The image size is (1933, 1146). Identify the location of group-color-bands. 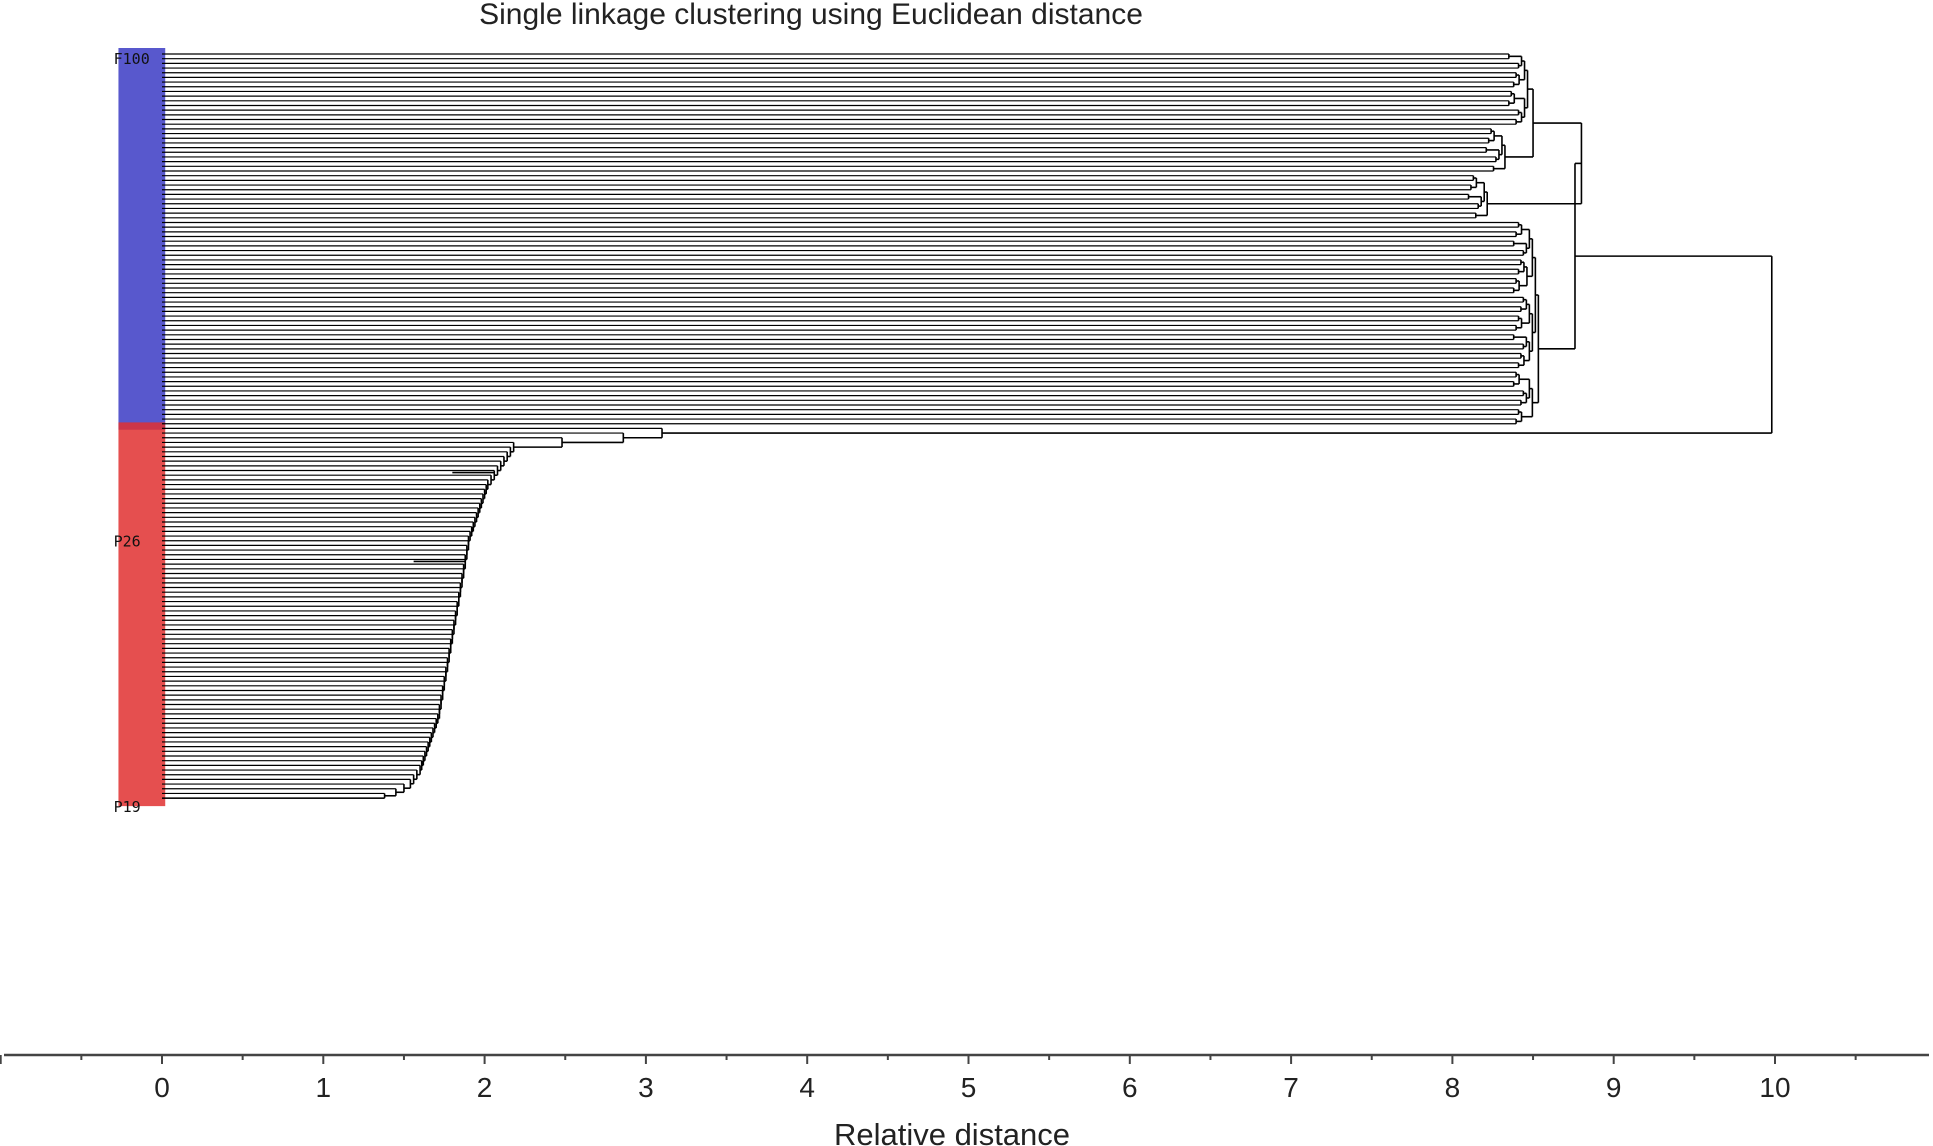
(142, 427).